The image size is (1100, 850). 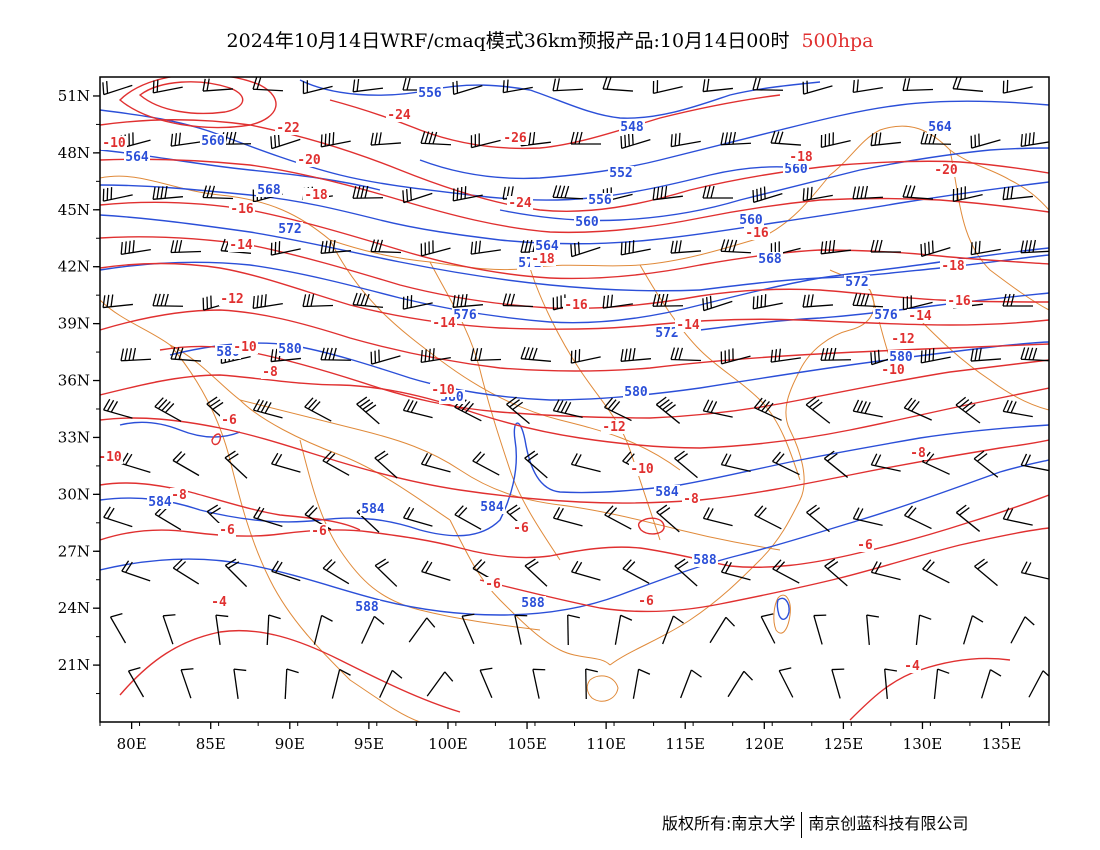 What do you see at coordinates (742, 467) in the screenshot?
I see `coastline-east` at bounding box center [742, 467].